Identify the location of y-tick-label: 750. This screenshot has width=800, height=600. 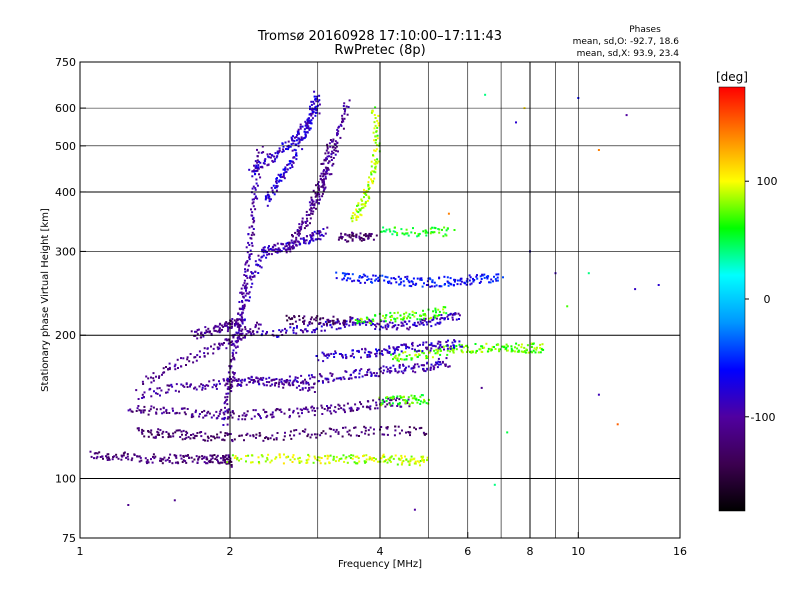
(65, 62).